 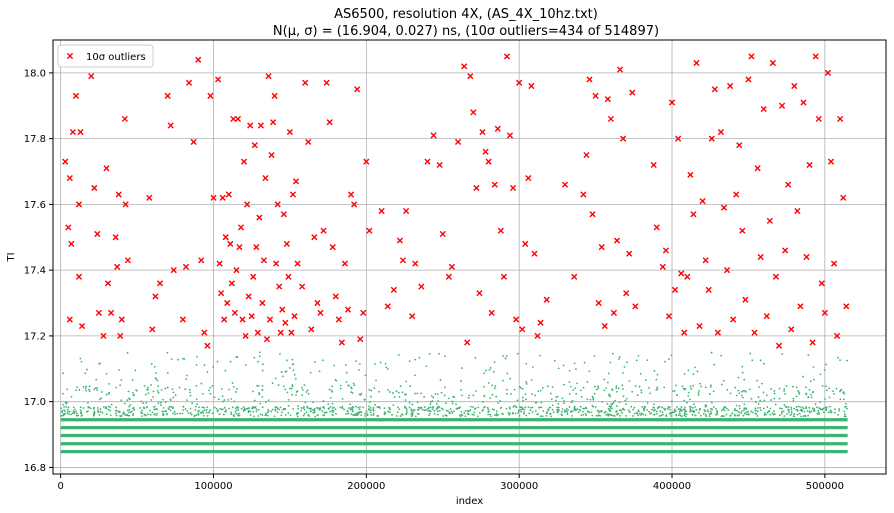 What do you see at coordinates (70, 56) in the screenshot?
I see `legend-marker` at bounding box center [70, 56].